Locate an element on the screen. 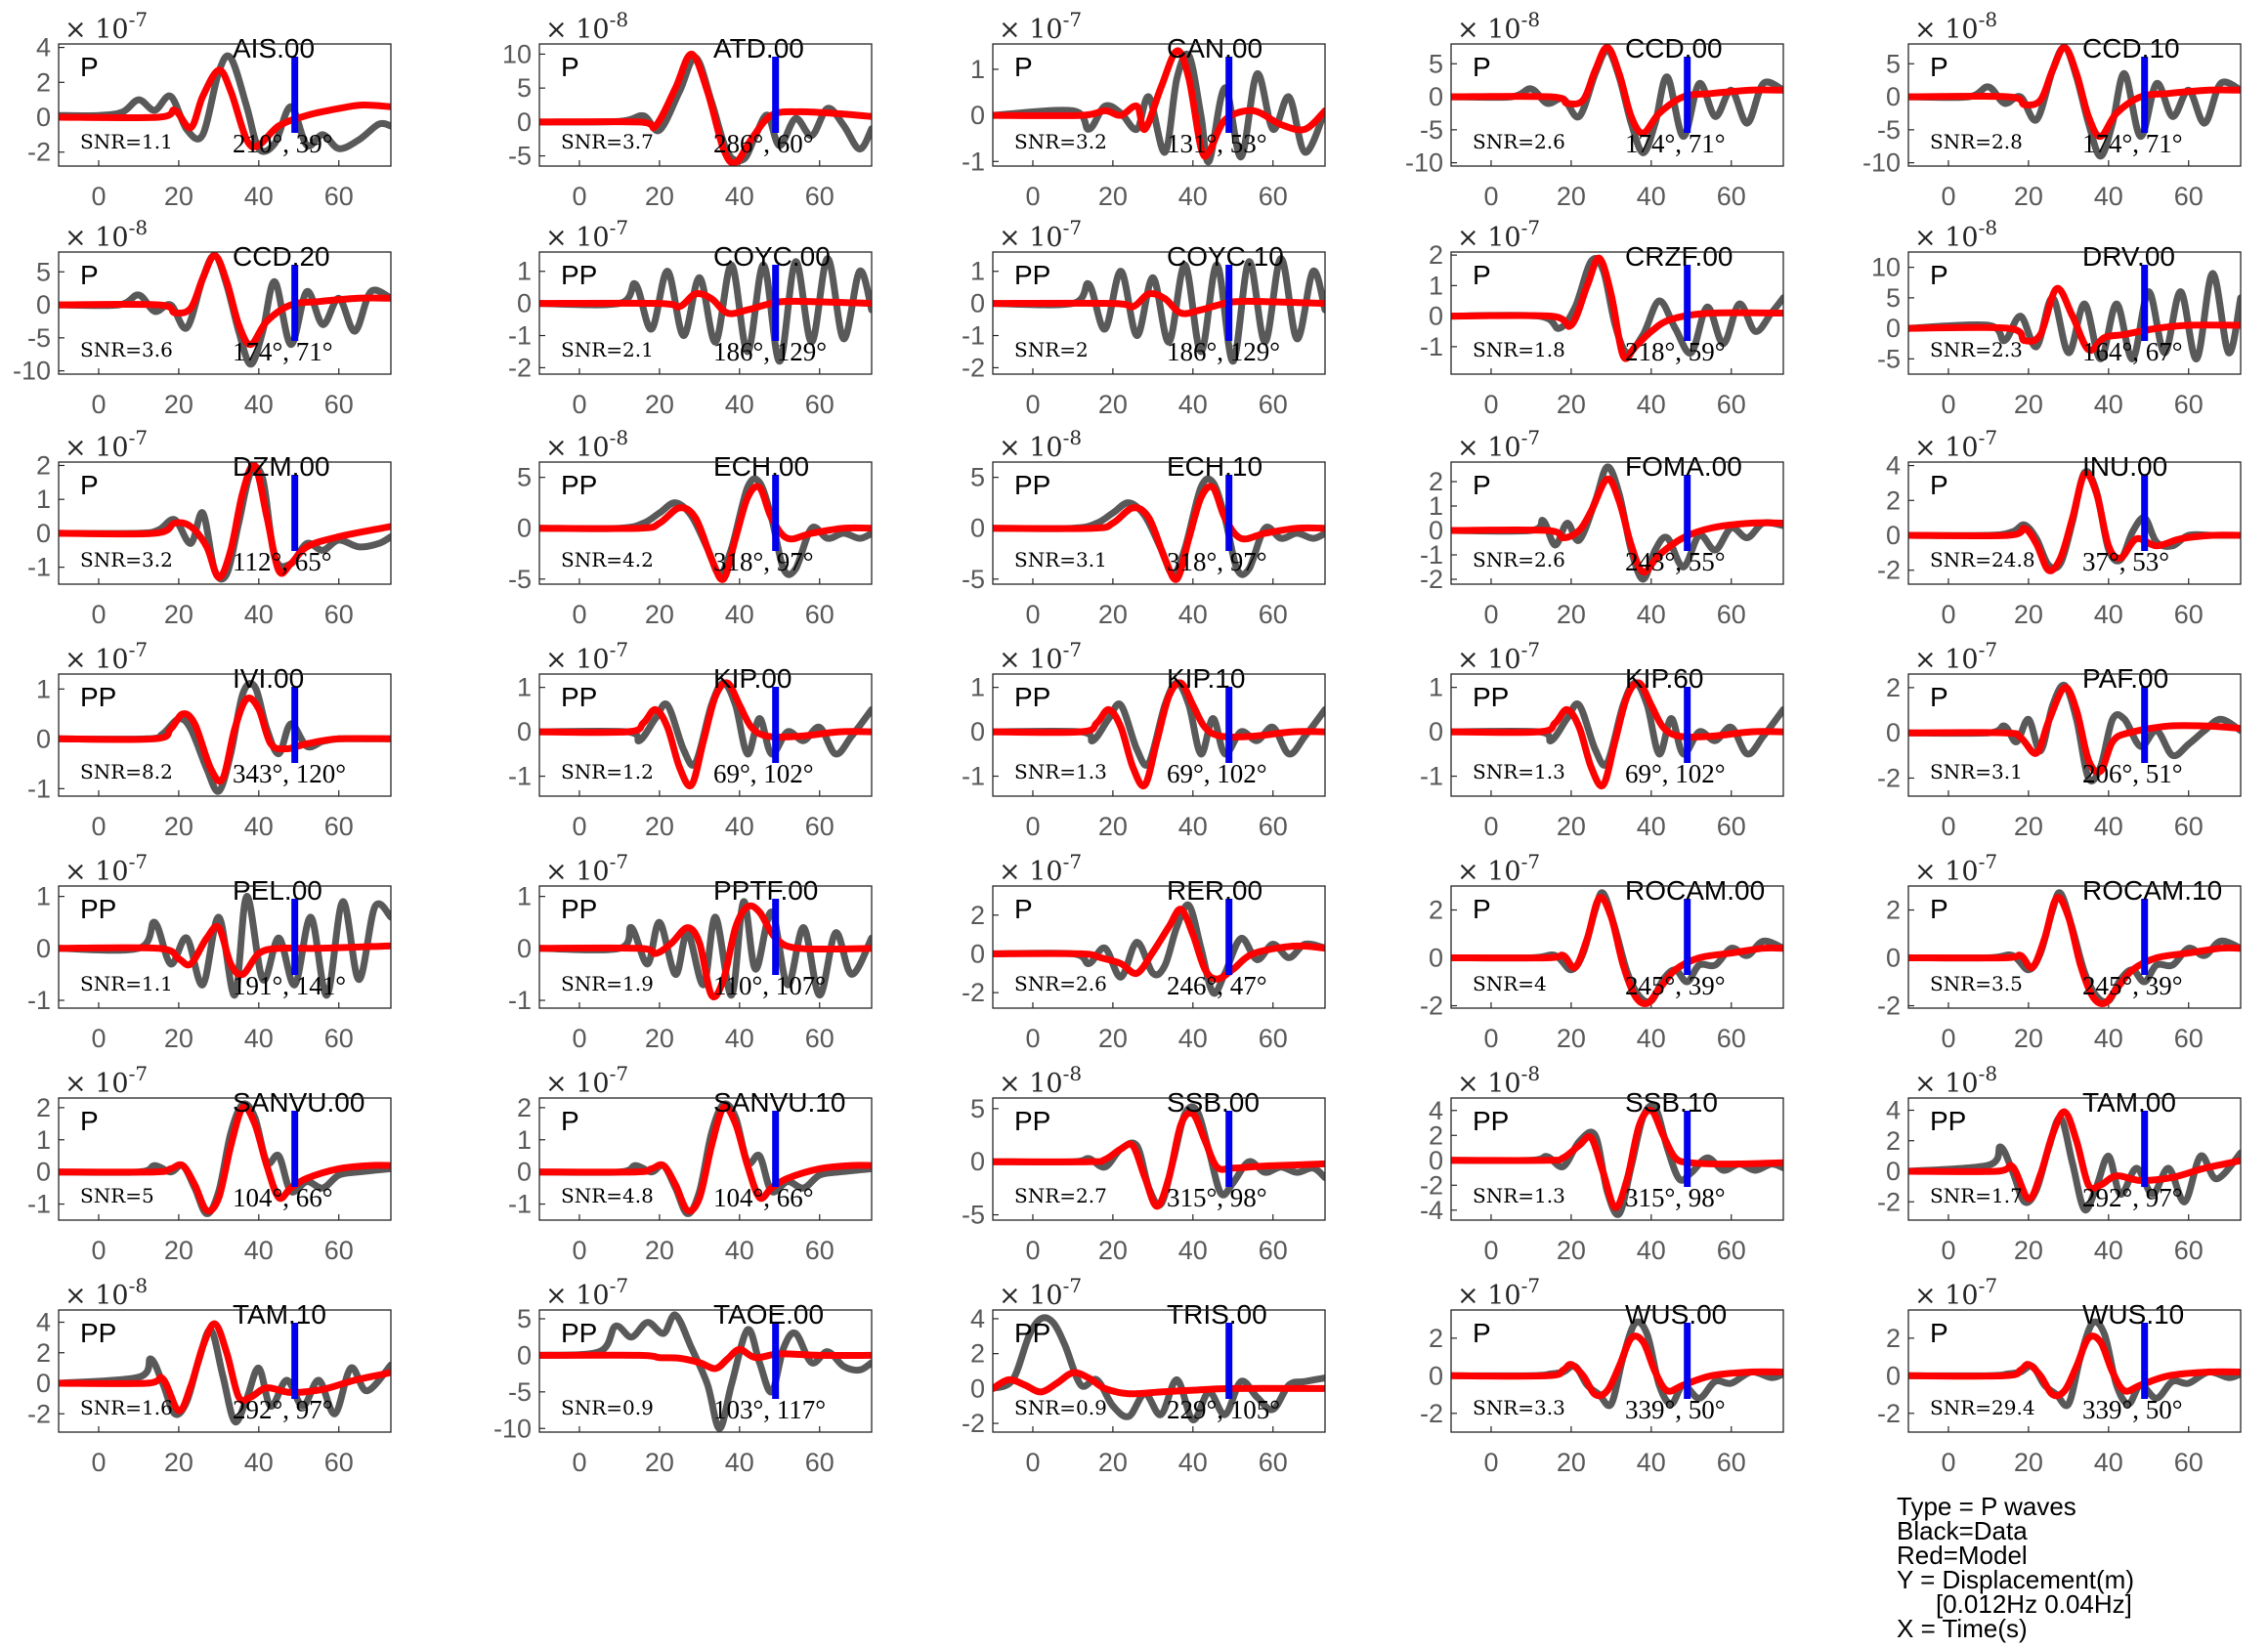  panel-pel-00-snr-label: SNR=1.1 is located at coordinates (126, 983).